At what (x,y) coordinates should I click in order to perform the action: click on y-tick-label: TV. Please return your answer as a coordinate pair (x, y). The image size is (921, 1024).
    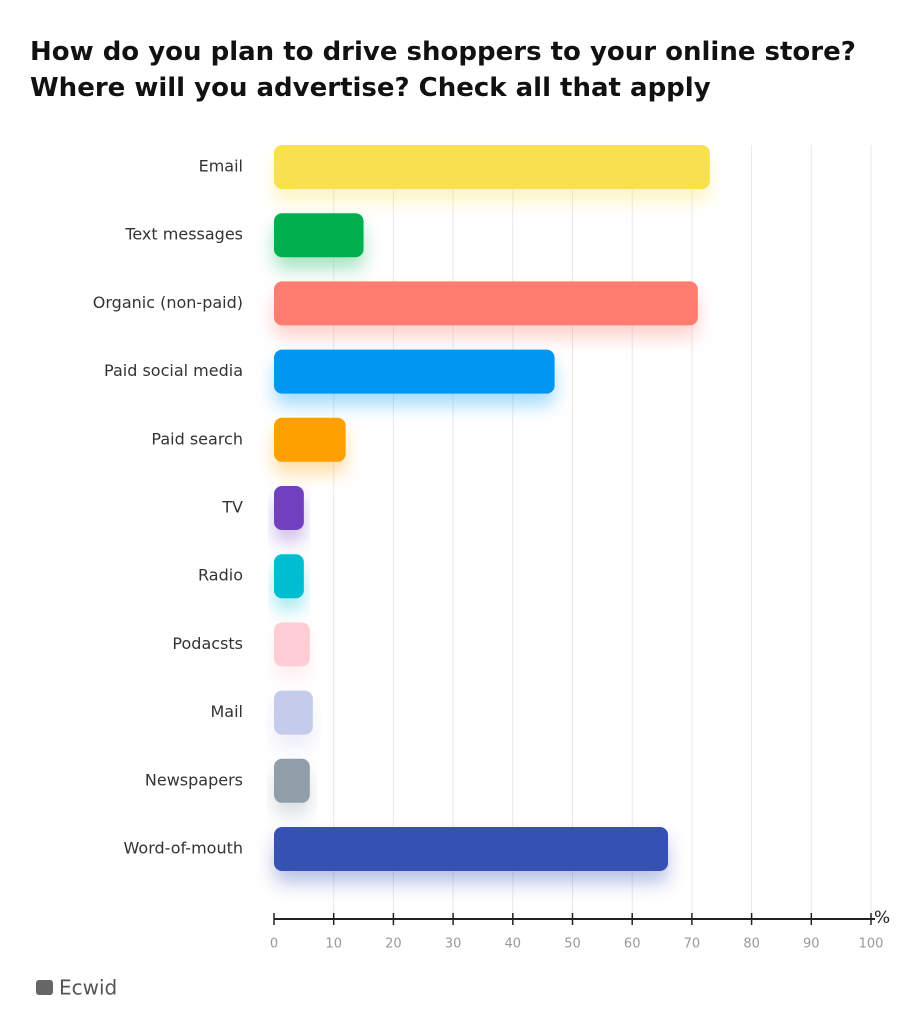
    Looking at the image, I should click on (232, 507).